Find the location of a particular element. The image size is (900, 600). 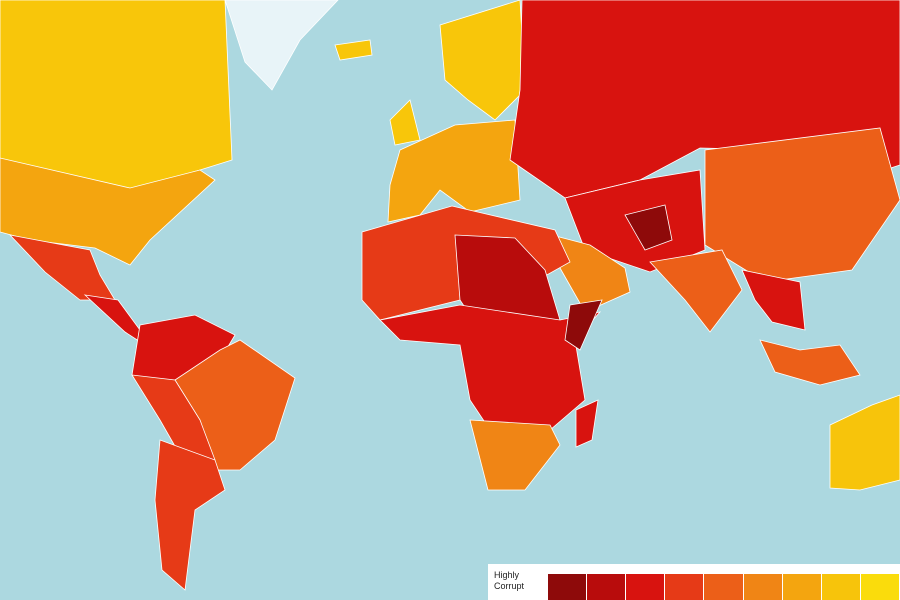

scandinavia is located at coordinates (482, 60).